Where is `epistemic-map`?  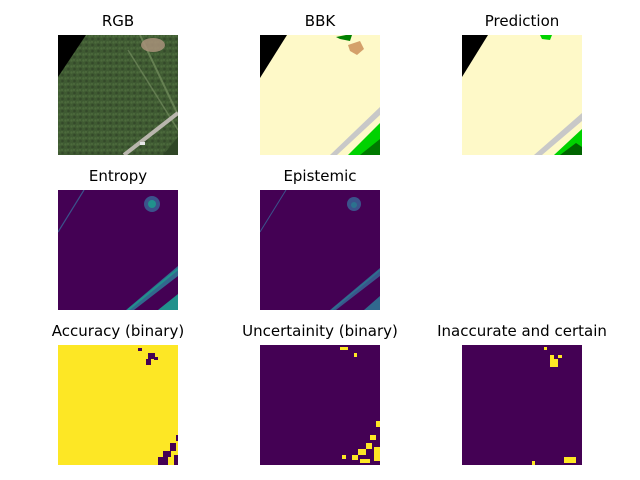 epistemic-map is located at coordinates (320, 250).